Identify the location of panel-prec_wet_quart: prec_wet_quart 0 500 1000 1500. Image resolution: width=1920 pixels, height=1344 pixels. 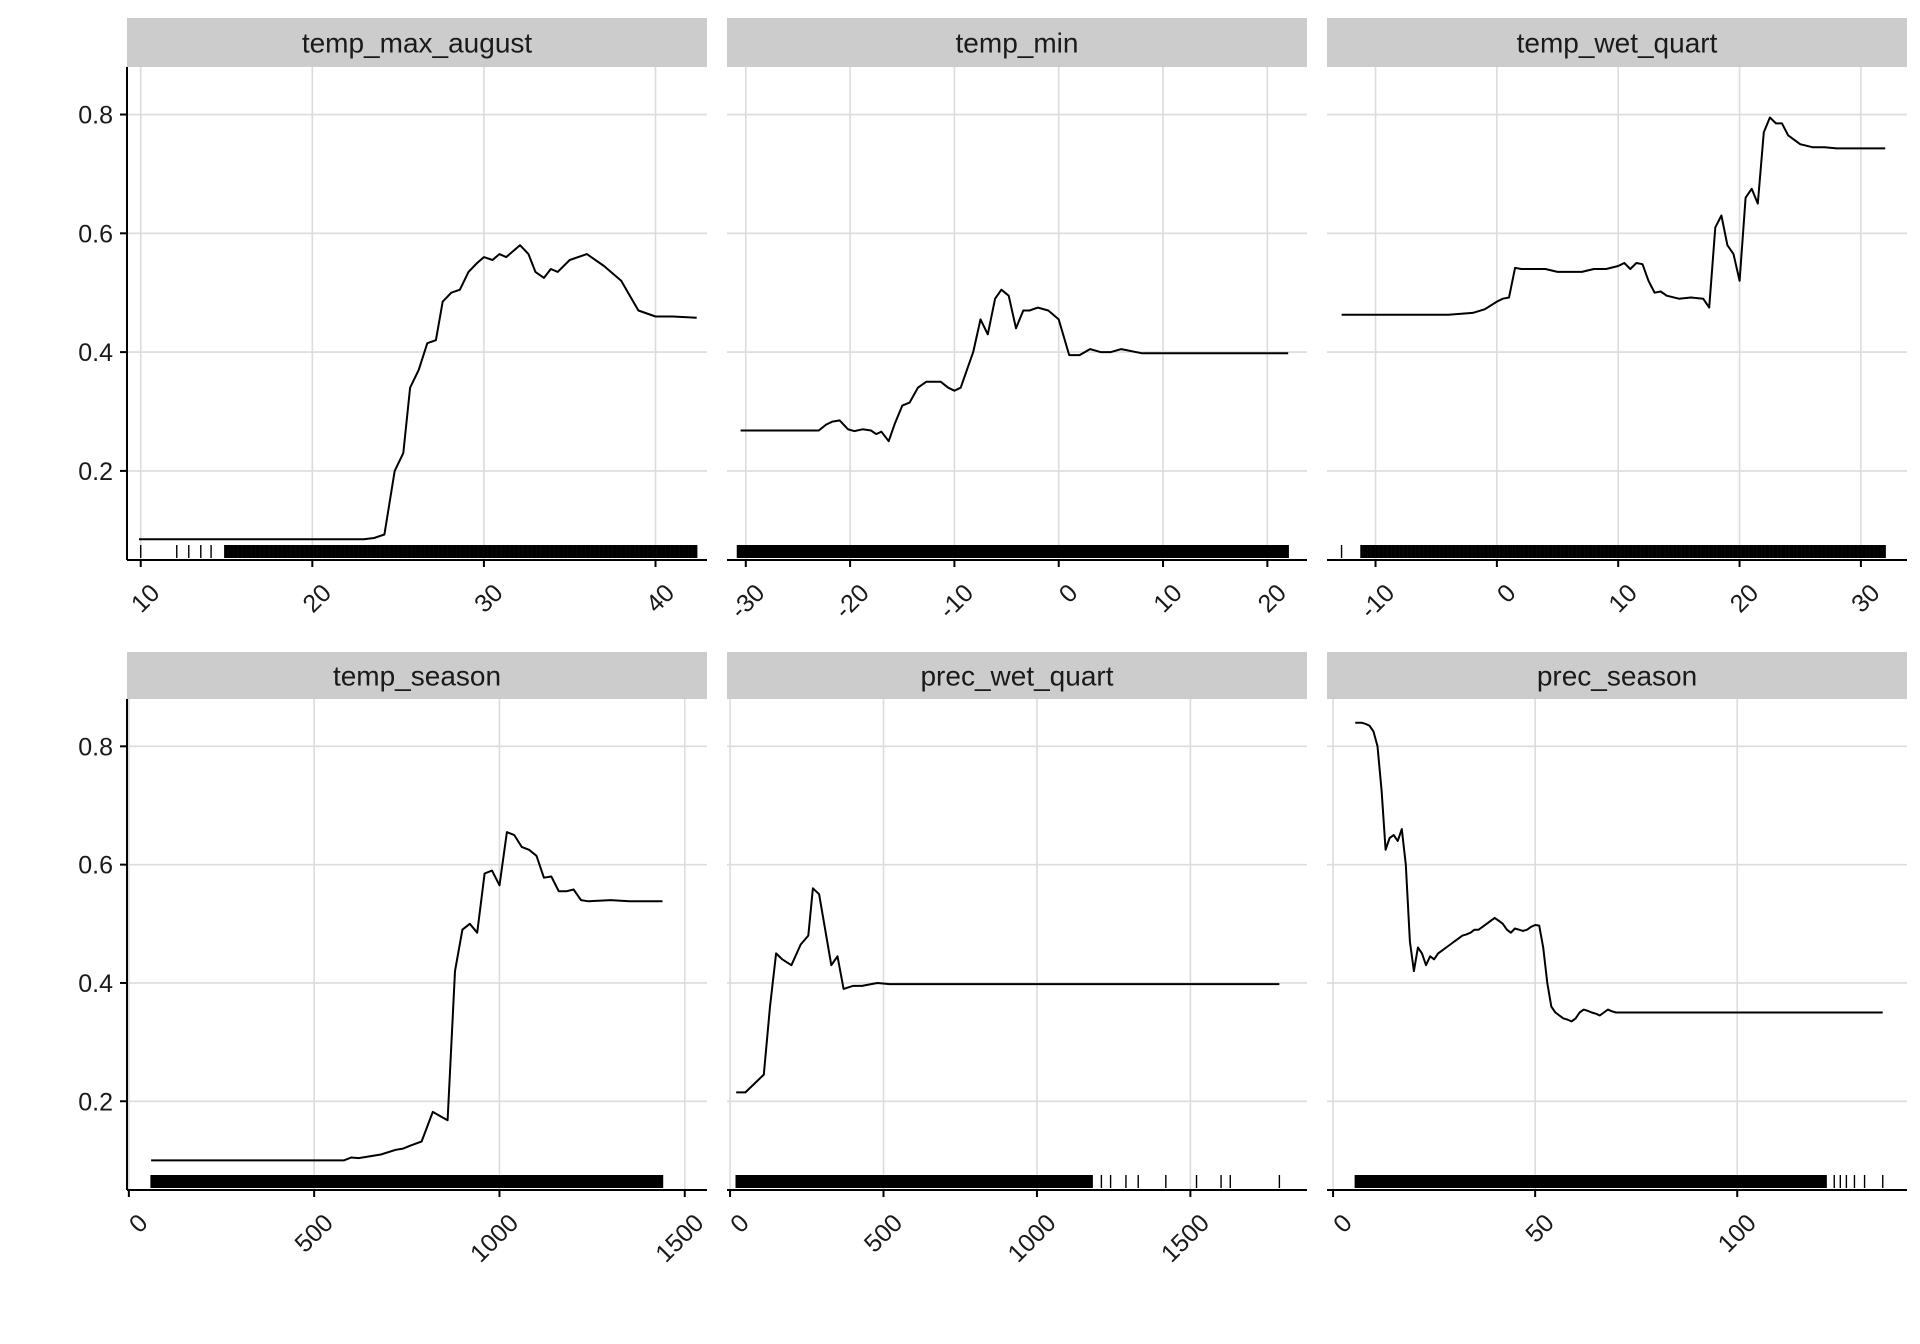
(1016, 960).